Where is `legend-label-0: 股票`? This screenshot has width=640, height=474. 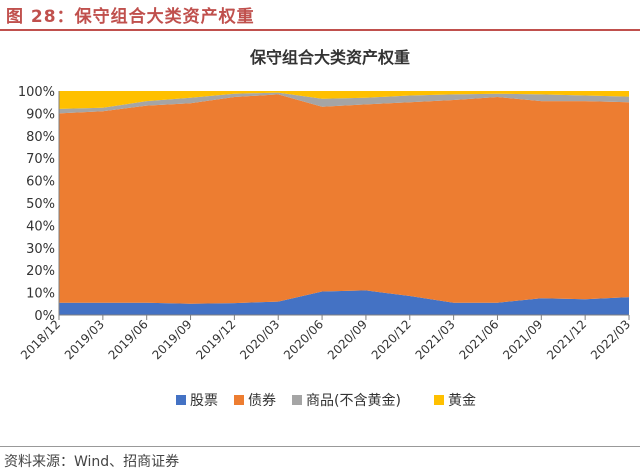
legend-label-0: 股票 is located at coordinates (204, 401).